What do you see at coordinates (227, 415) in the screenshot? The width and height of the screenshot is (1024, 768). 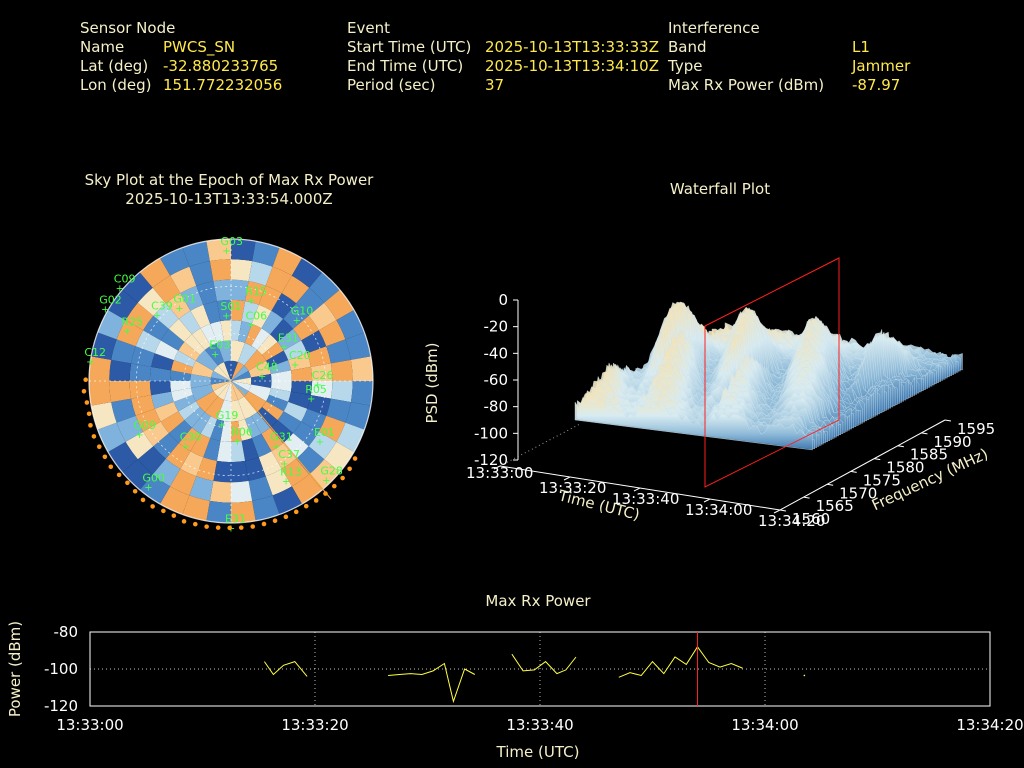 I see `satellite-label: G19` at bounding box center [227, 415].